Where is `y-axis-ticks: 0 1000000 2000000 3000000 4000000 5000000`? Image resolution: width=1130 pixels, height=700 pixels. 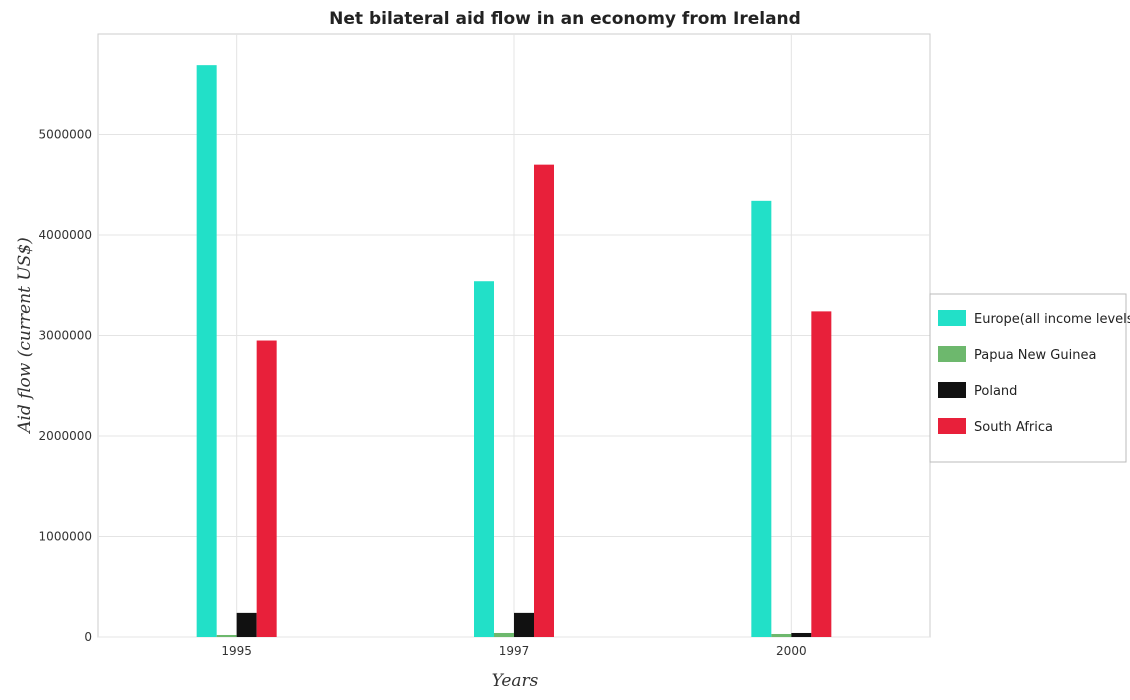 y-axis-ticks: 0 1000000 2000000 3000000 4000000 5000000 is located at coordinates (65, 386).